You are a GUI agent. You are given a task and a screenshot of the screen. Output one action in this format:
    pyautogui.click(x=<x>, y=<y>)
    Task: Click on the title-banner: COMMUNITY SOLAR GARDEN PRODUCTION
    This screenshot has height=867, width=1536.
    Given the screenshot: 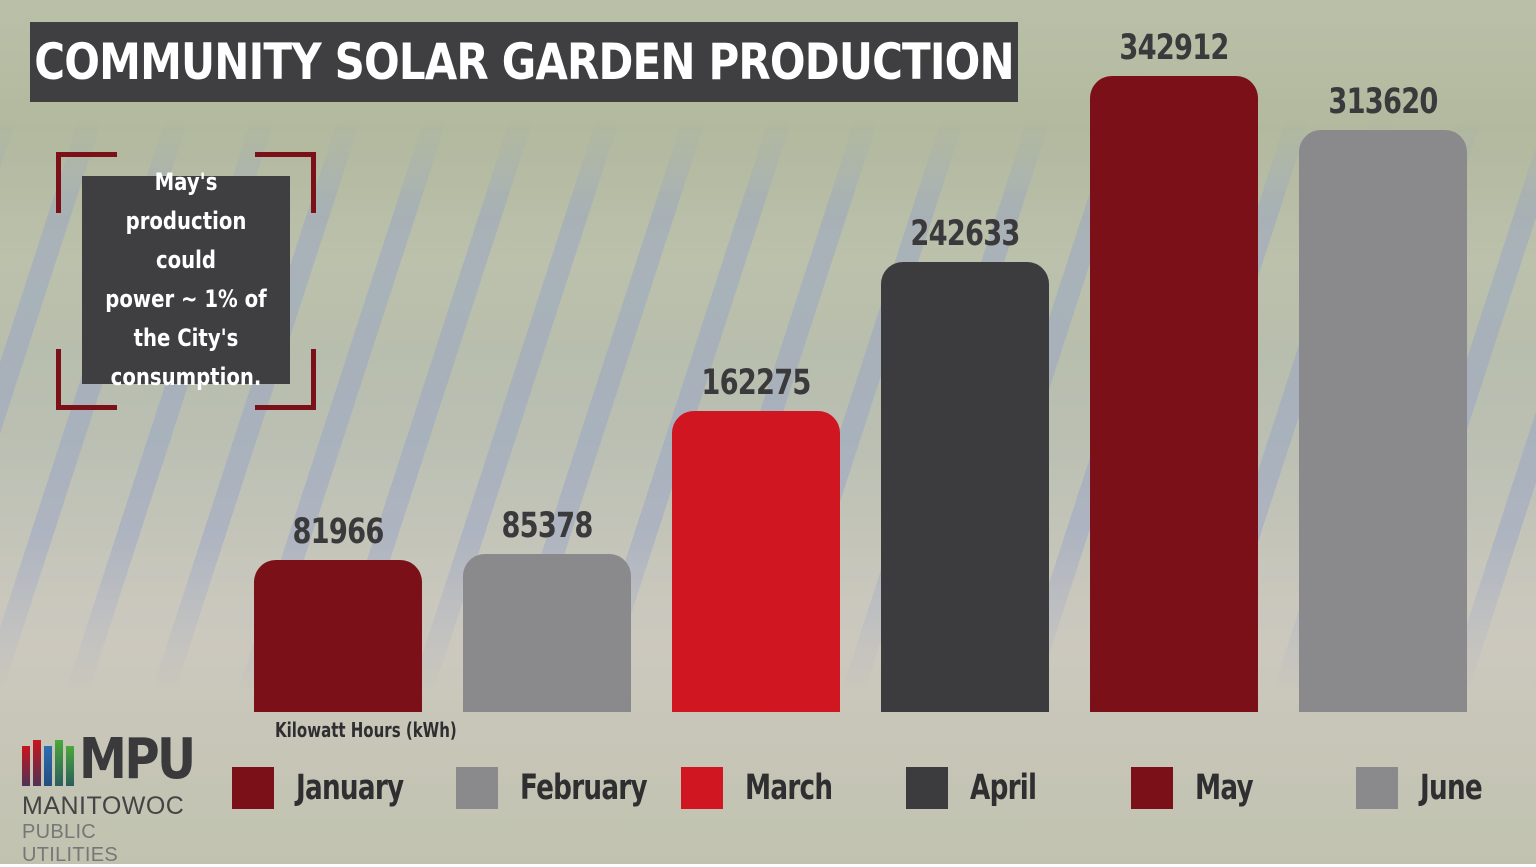 What is the action you would take?
    pyautogui.click(x=524, y=62)
    